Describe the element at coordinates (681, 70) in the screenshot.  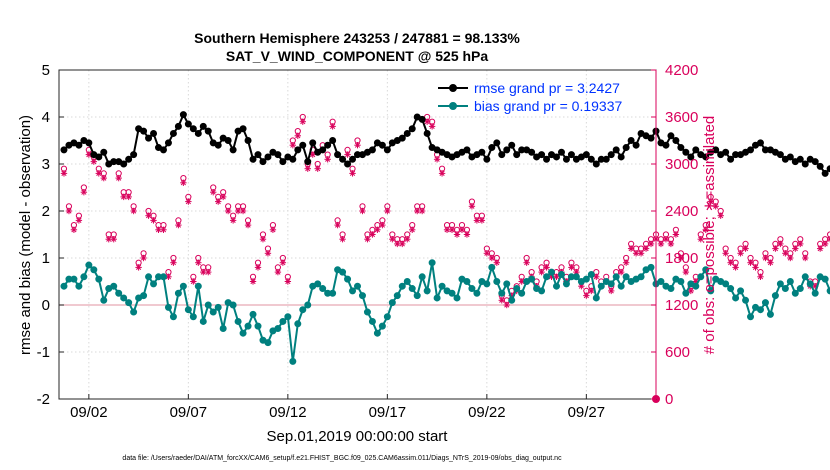
I see `y-right-tick-label: 4200` at that location.